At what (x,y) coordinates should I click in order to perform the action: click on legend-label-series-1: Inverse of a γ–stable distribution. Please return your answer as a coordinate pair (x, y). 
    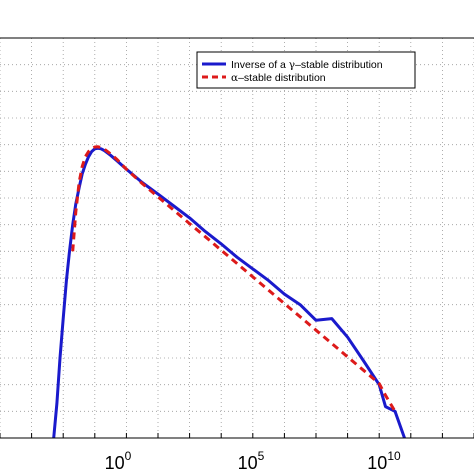
    Looking at the image, I should click on (307, 65).